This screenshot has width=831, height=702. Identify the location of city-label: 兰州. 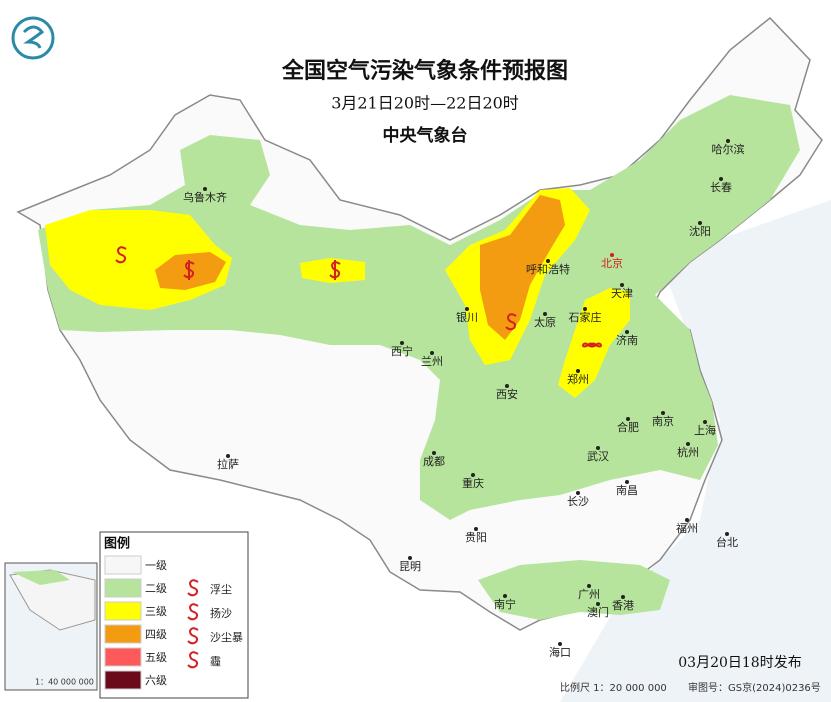
(432, 361).